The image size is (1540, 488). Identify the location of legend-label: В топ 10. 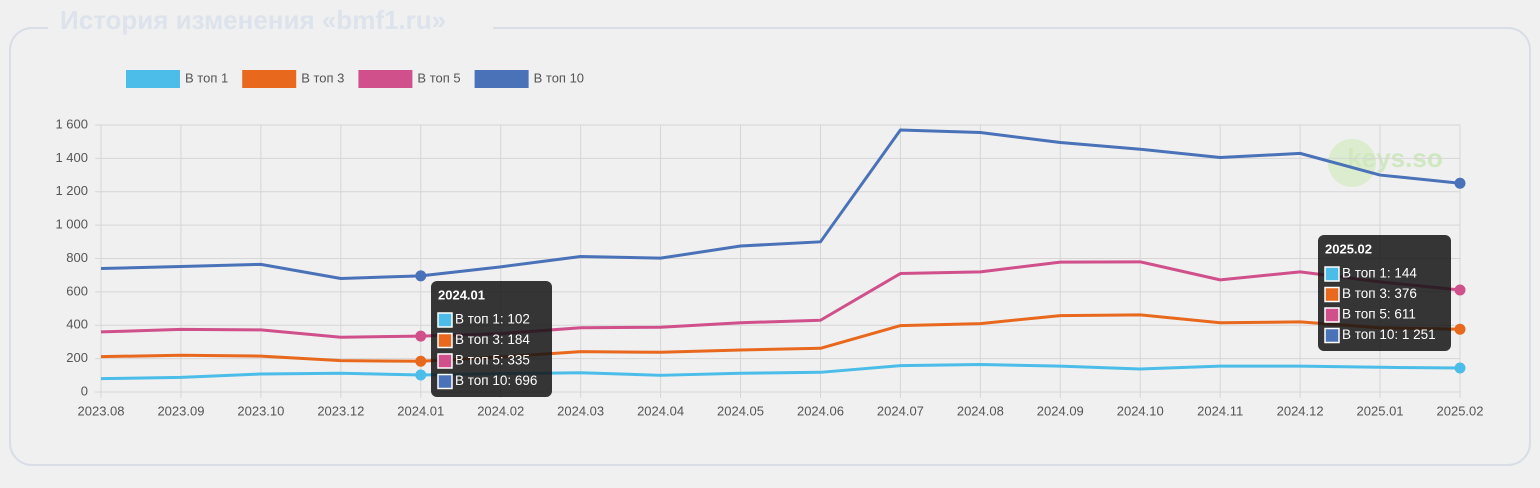
(559, 77).